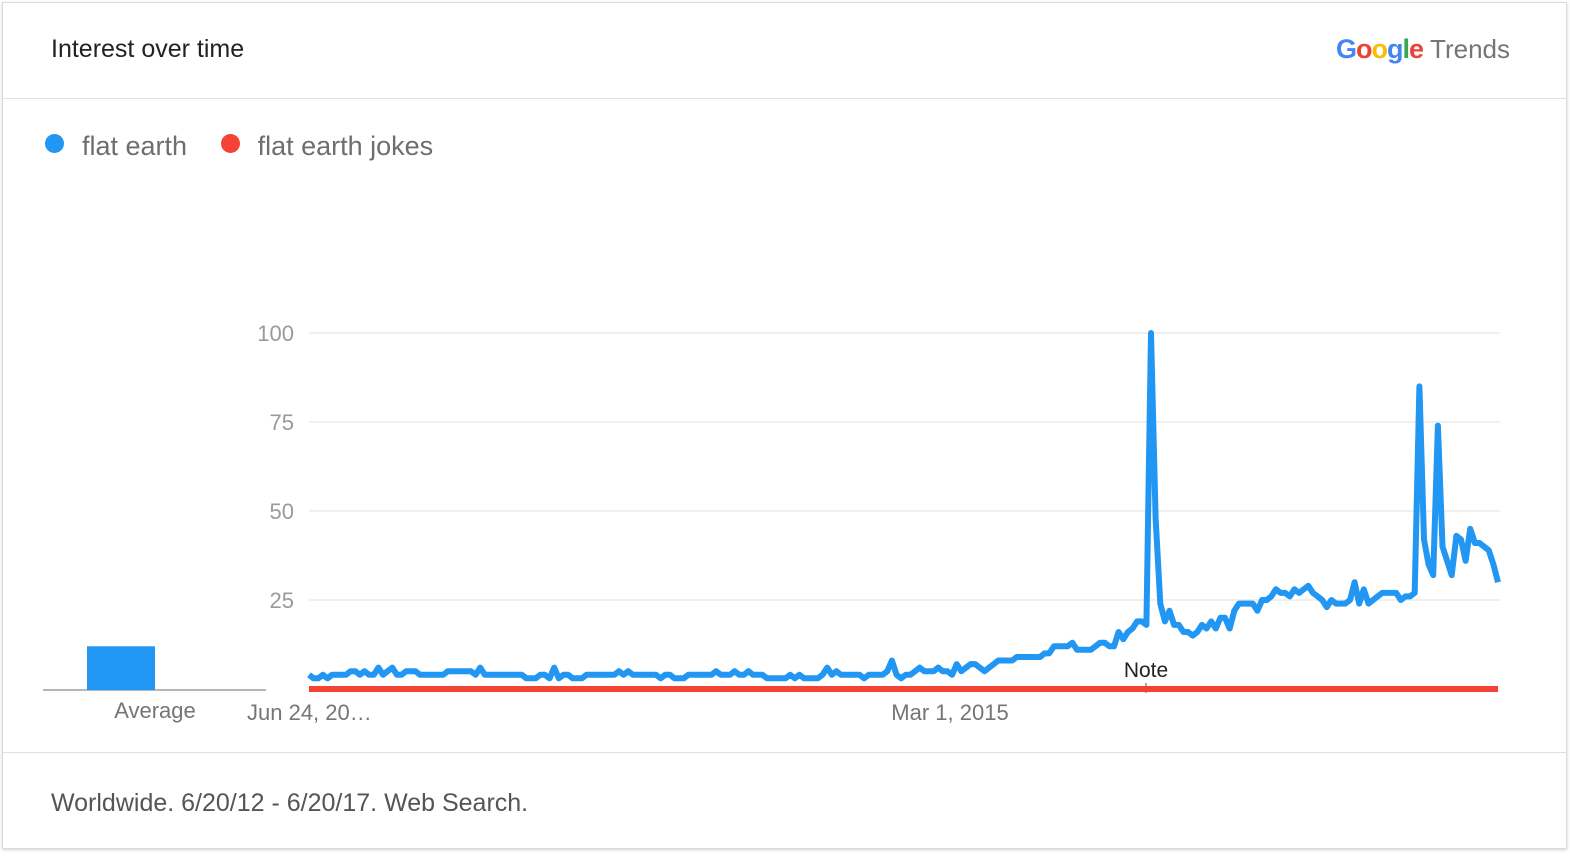  I want to click on y-tick-label: 75, so click(282, 422).